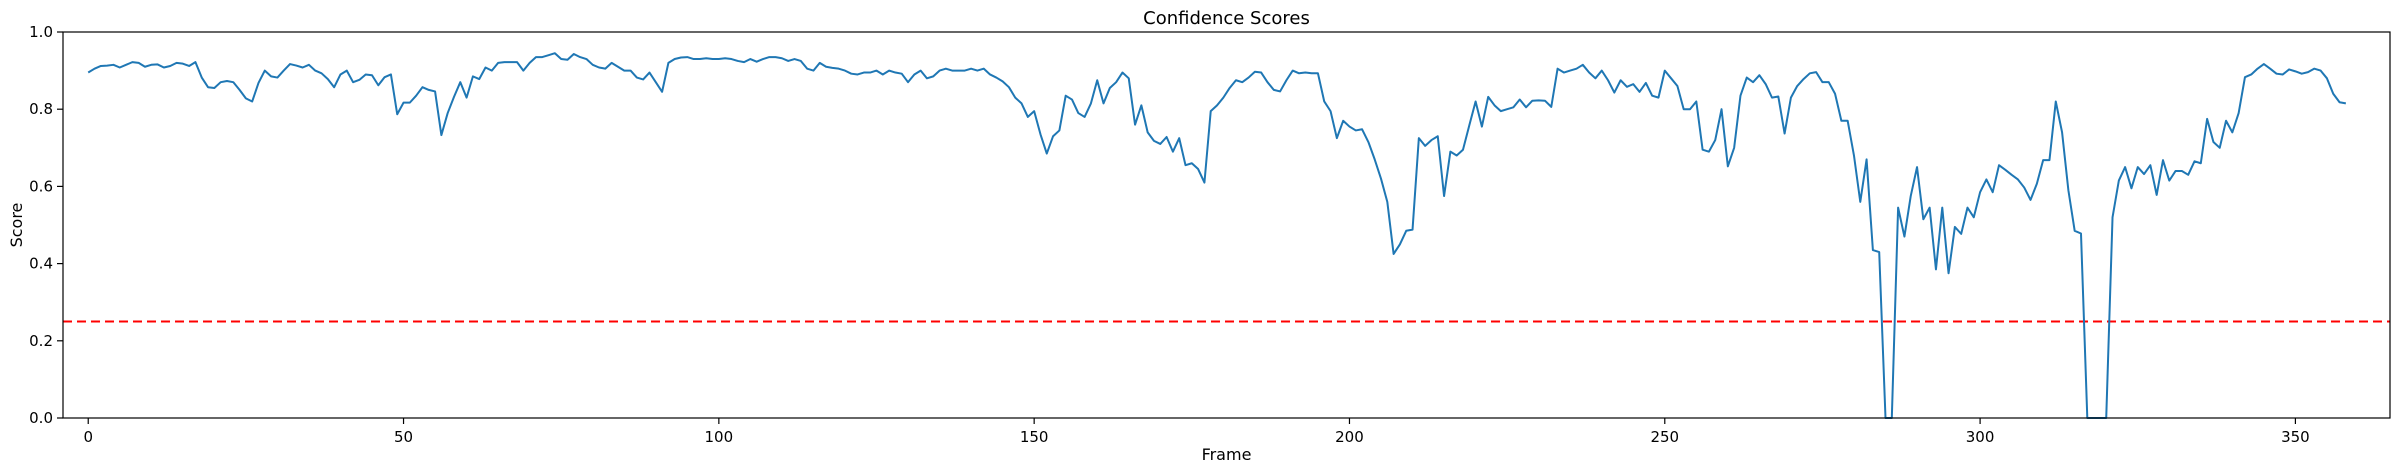 The image size is (2399, 472). What do you see at coordinates (1034, 437) in the screenshot?
I see `x-tick-label: 150` at bounding box center [1034, 437].